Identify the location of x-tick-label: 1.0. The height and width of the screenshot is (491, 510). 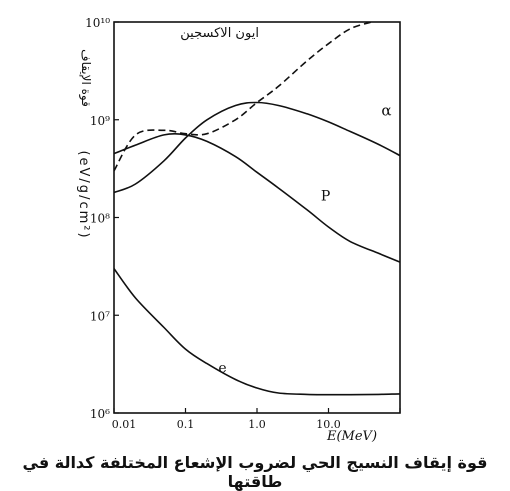
(257, 424).